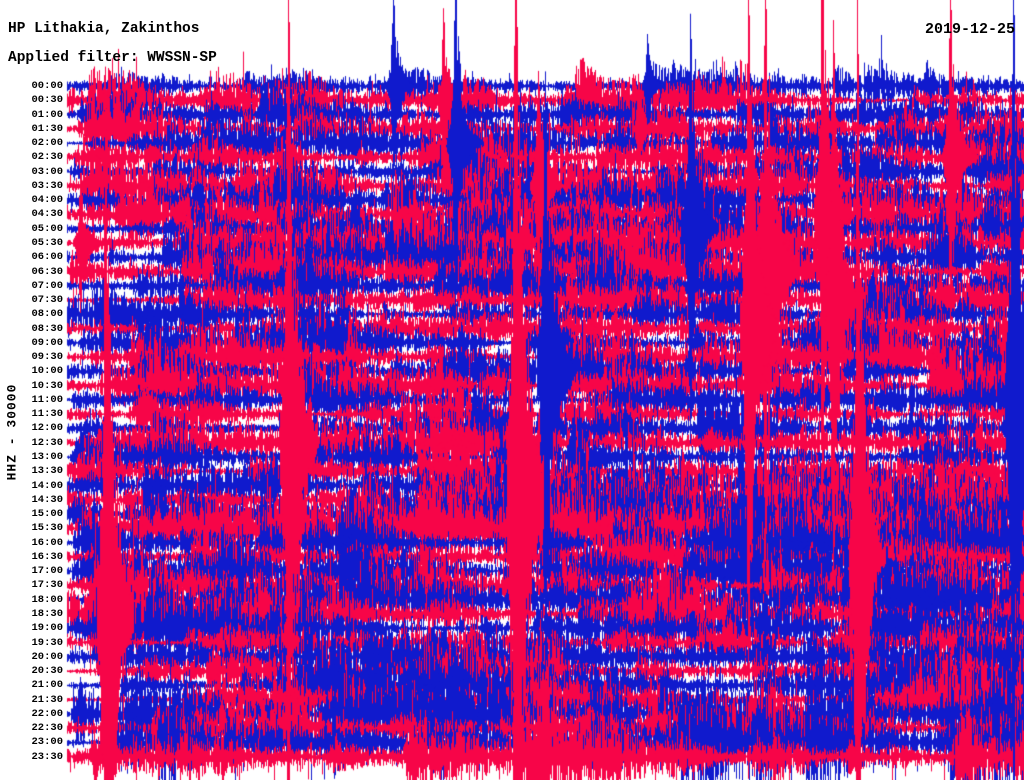  What do you see at coordinates (47, 656) in the screenshot?
I see `time-label: 20:00` at bounding box center [47, 656].